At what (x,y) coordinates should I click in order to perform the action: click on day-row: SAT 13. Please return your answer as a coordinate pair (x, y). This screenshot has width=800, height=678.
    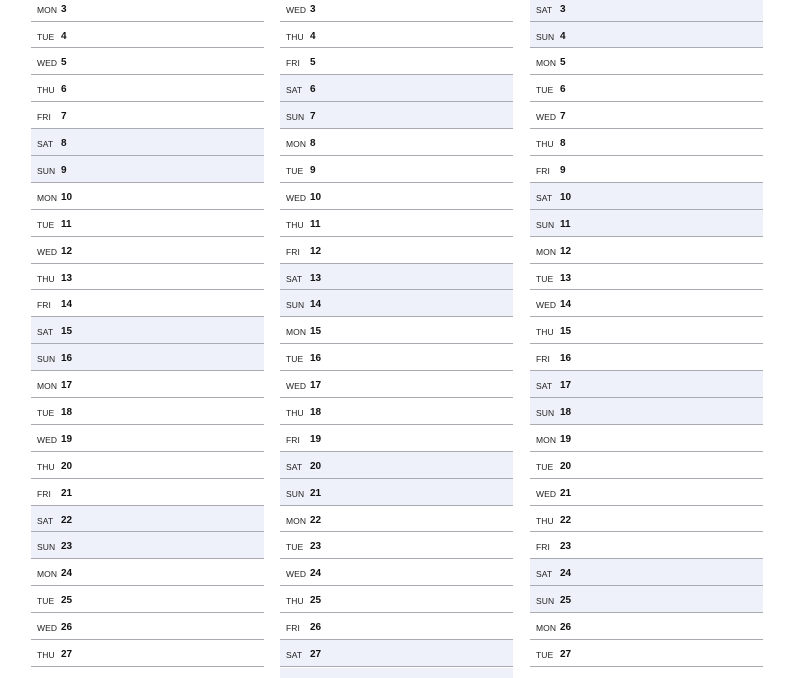
    Looking at the image, I should click on (396, 277).